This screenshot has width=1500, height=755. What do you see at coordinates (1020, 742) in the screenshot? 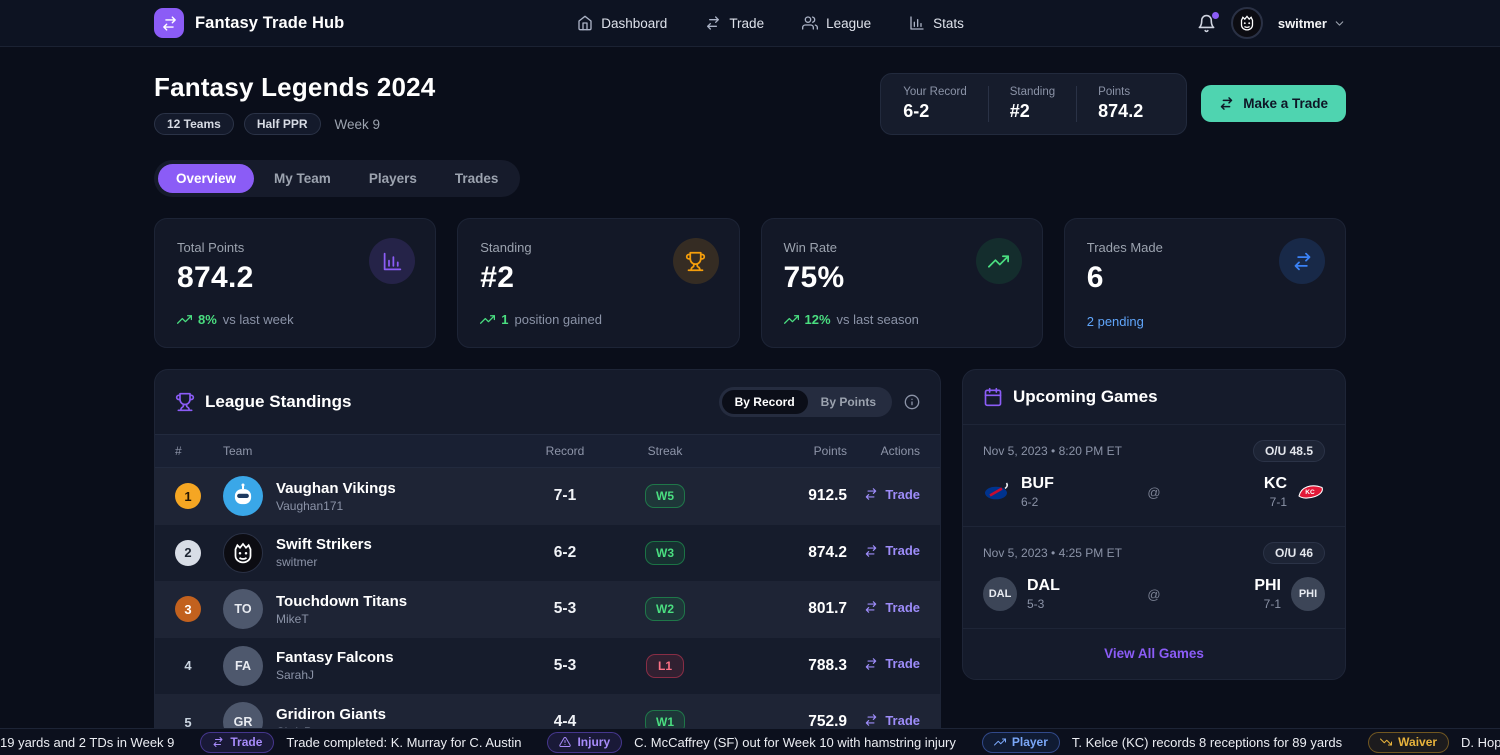
I see `player-badge: Player` at bounding box center [1020, 742].